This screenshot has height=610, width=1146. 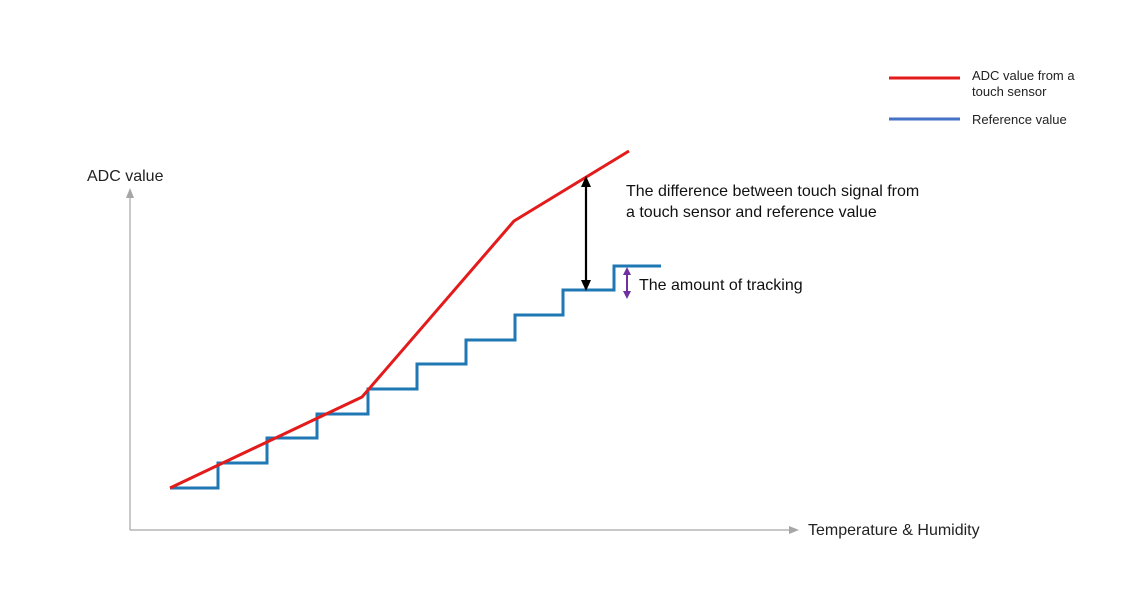 What do you see at coordinates (586, 233) in the screenshot?
I see `difference-arrow` at bounding box center [586, 233].